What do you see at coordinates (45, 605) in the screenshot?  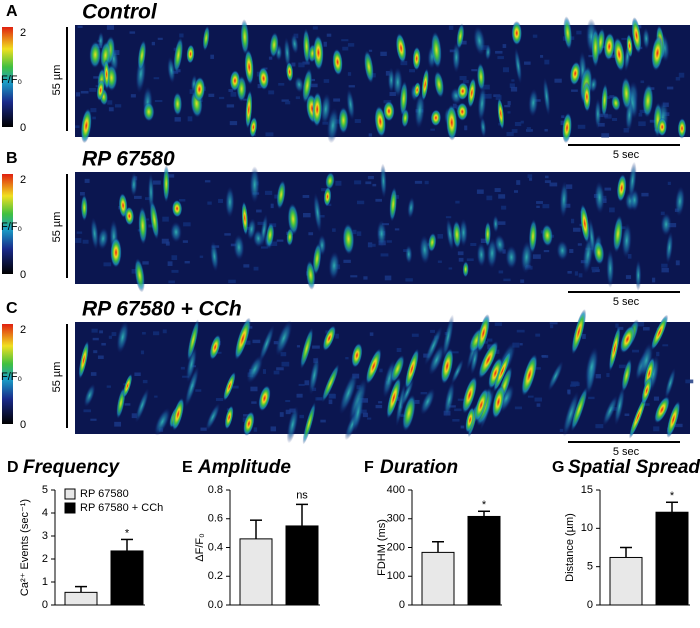 I see `y-tick-label: 0` at bounding box center [45, 605].